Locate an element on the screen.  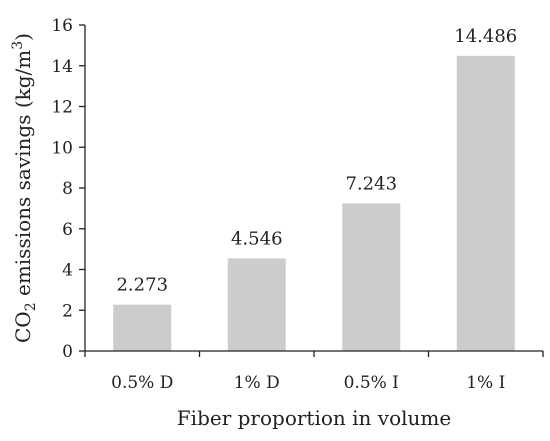
x-ticks-group: 0.5% D 1% D 0.5% I 1% I is located at coordinates (314, 372).